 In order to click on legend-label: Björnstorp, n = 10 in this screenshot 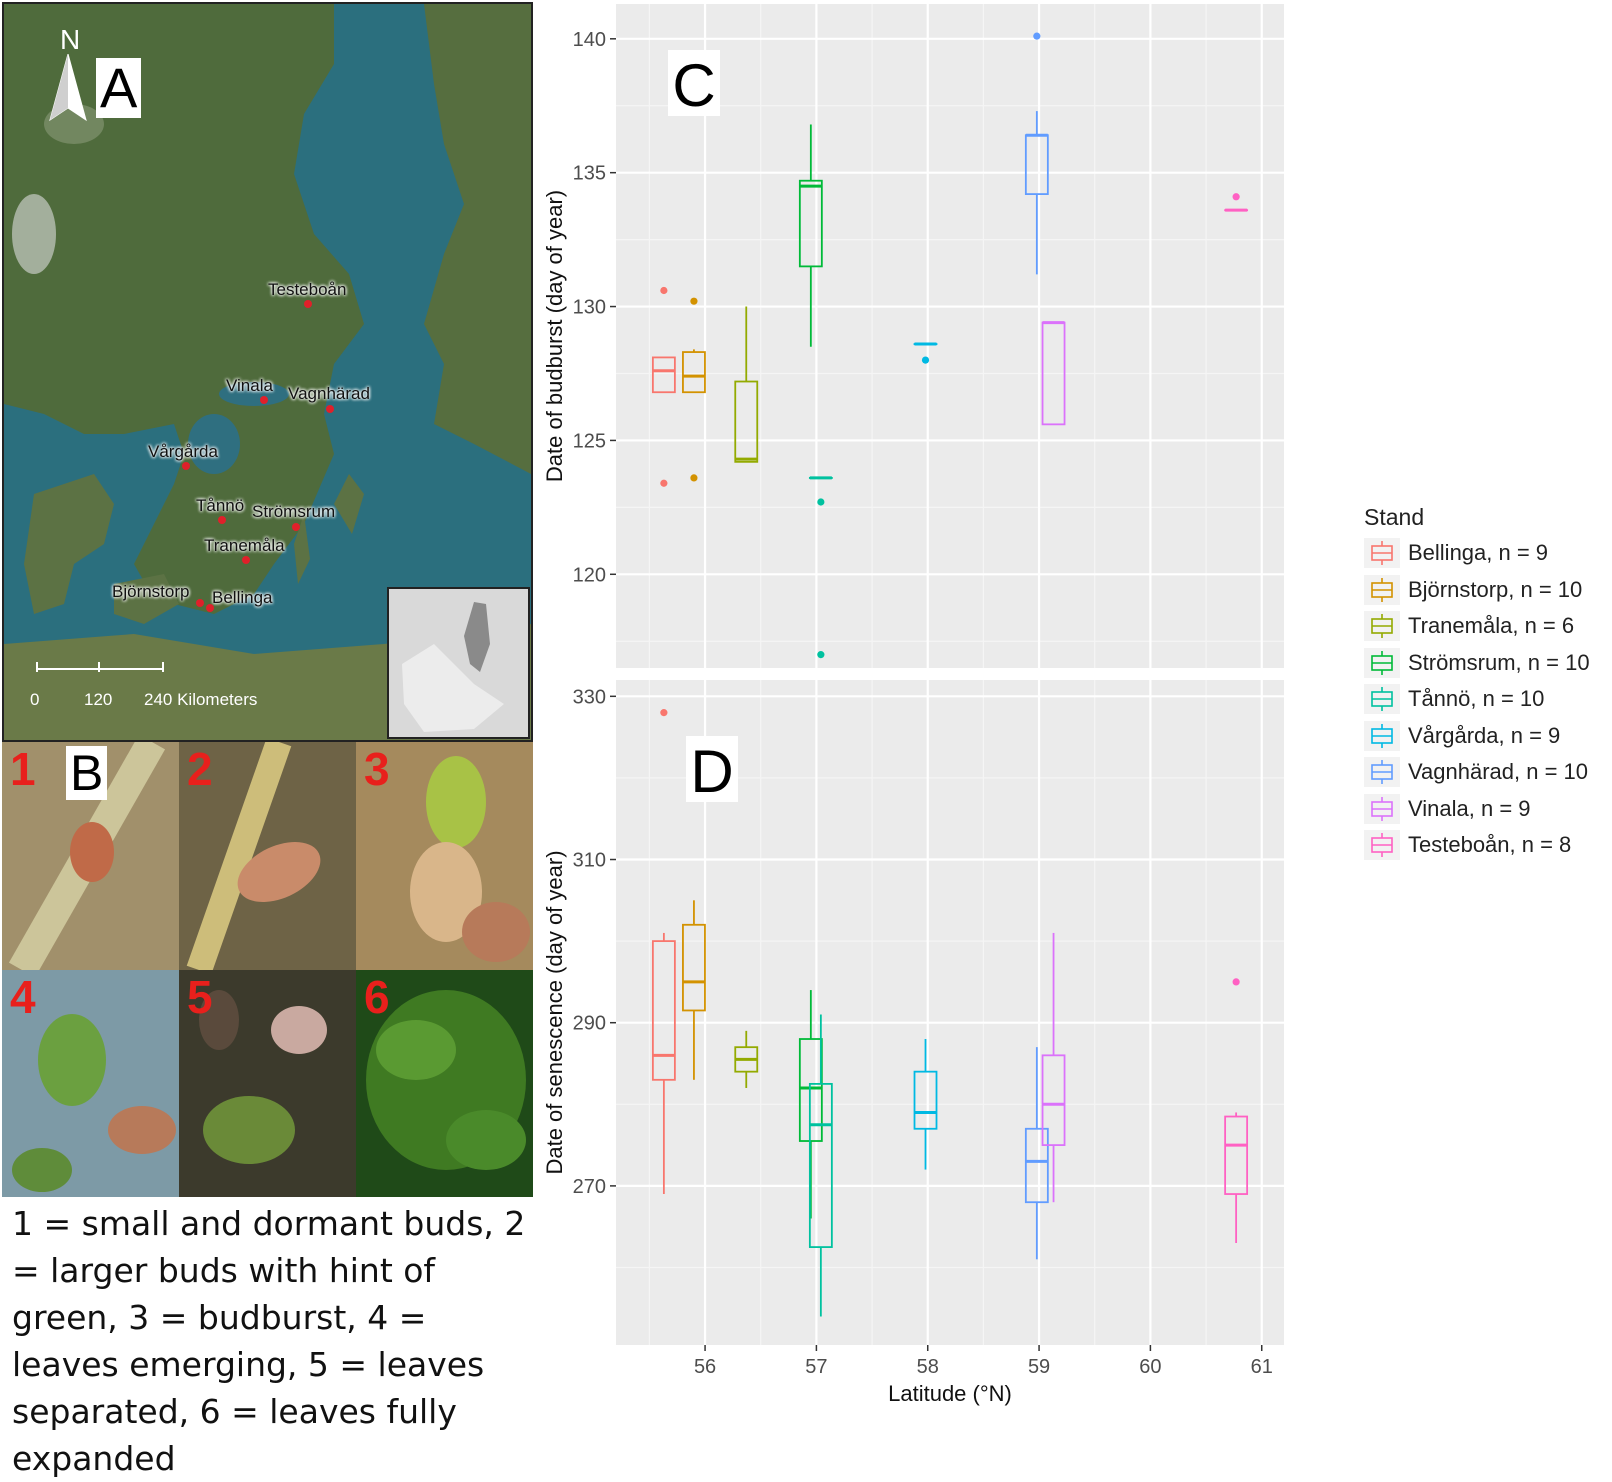, I will do `click(1495, 590)`.